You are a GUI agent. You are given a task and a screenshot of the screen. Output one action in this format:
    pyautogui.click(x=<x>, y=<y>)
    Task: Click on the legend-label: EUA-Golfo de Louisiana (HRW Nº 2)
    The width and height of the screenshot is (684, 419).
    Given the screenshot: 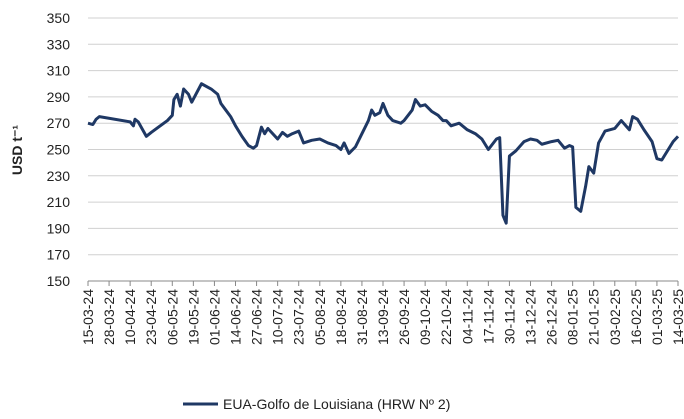 What is the action you would take?
    pyautogui.click(x=336, y=404)
    